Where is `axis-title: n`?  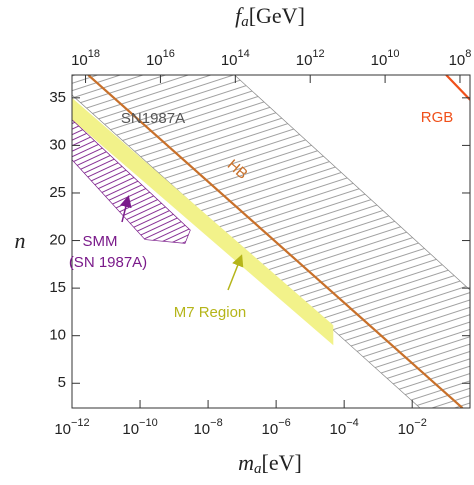
axis-title: n is located at coordinates (20, 240).